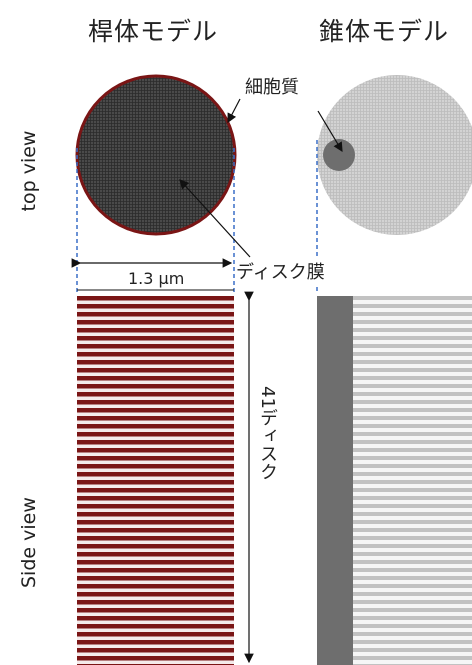  What do you see at coordinates (267, 433) in the screenshot?
I see `disk-count-label: 41ディスク` at bounding box center [267, 433].